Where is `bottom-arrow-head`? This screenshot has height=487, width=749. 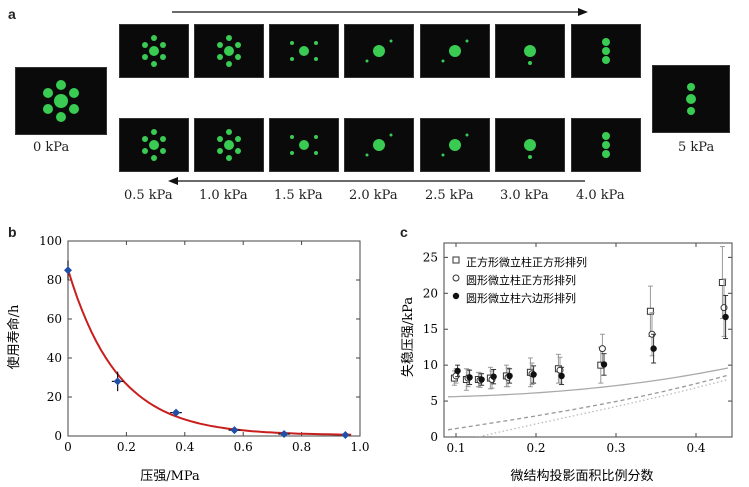 bottom-arrow-head is located at coordinates (173, 181).